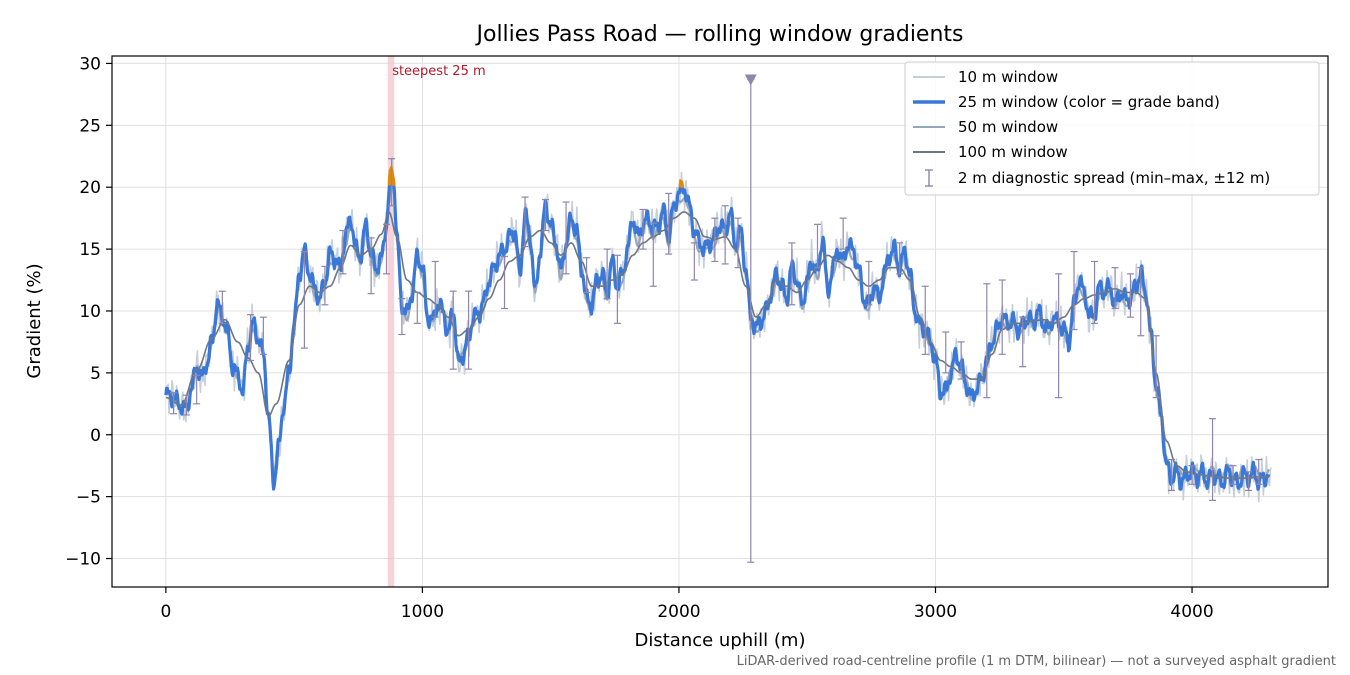  I want to click on y-tick-label-0: −10, so click(83, 560).